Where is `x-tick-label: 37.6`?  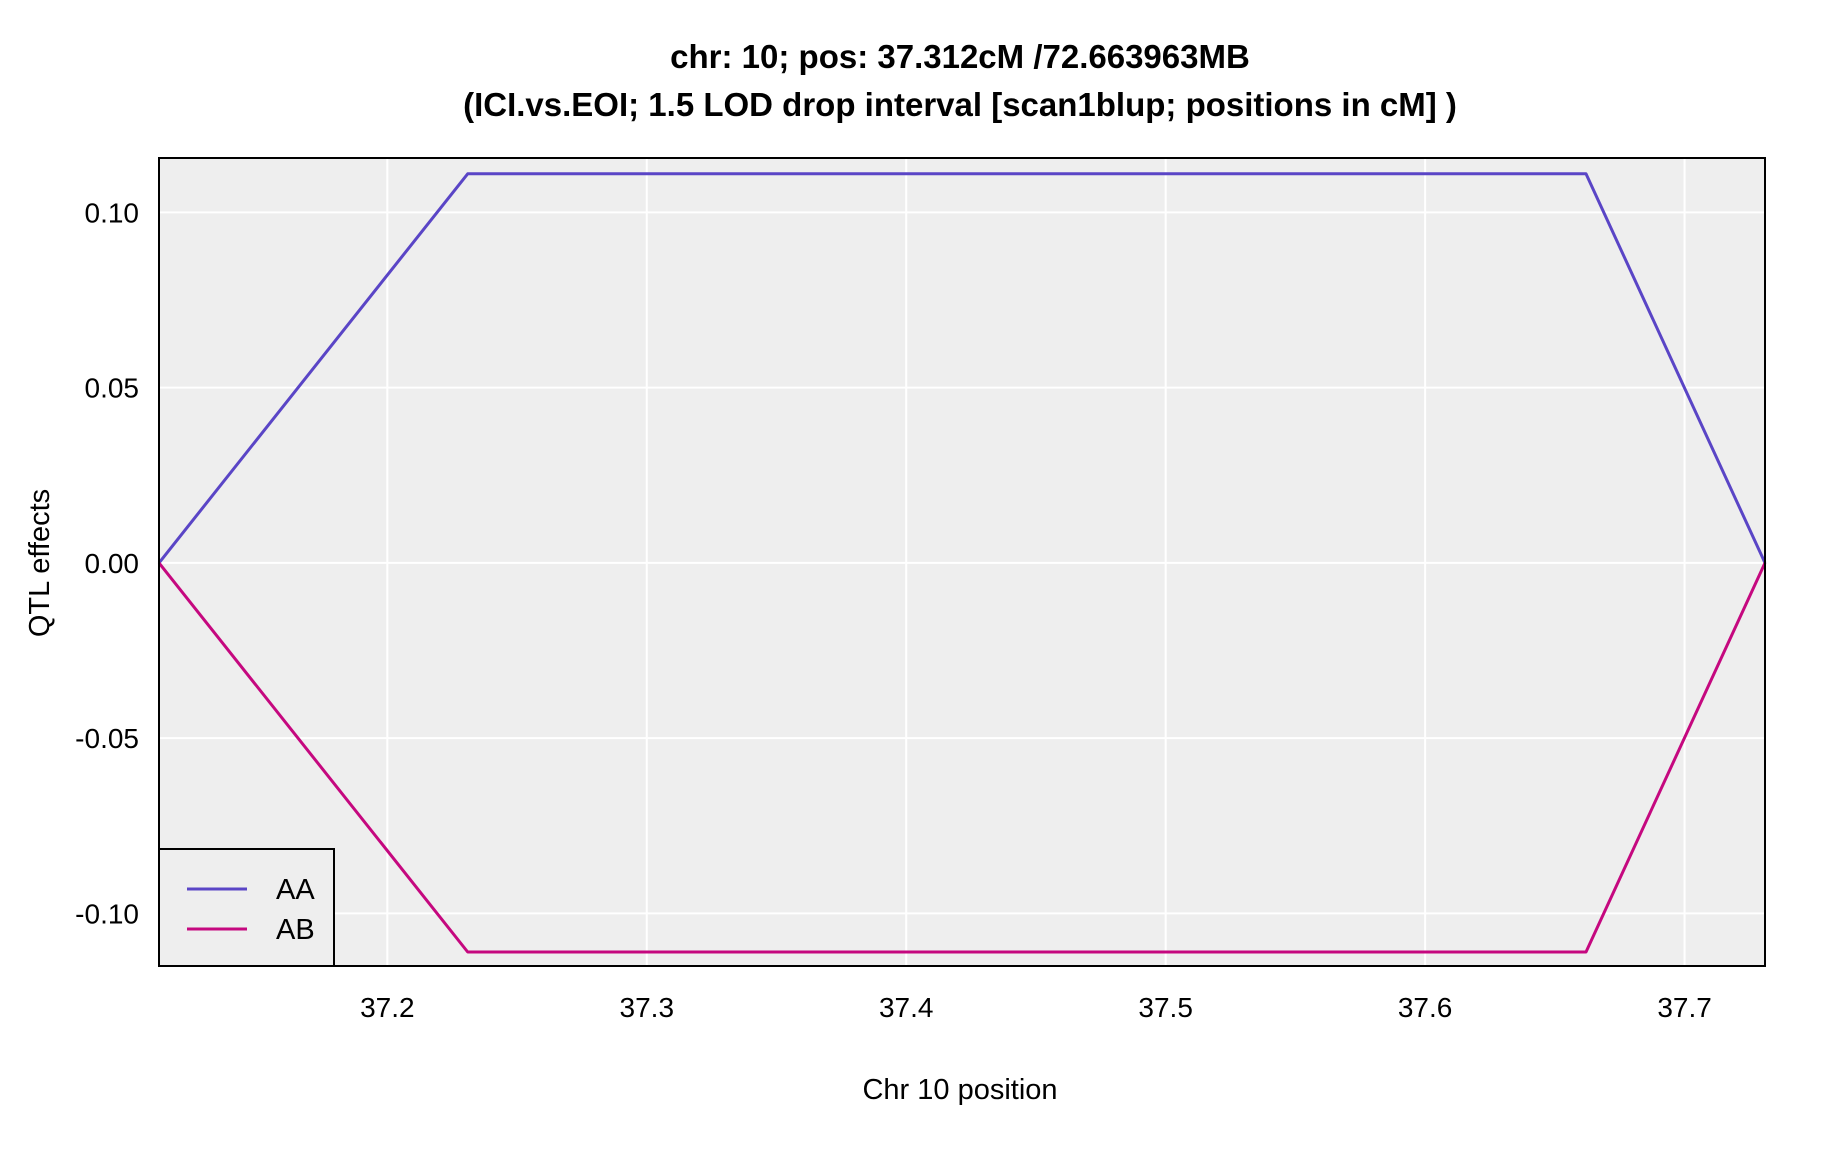
x-tick-label: 37.6 is located at coordinates (1425, 1007).